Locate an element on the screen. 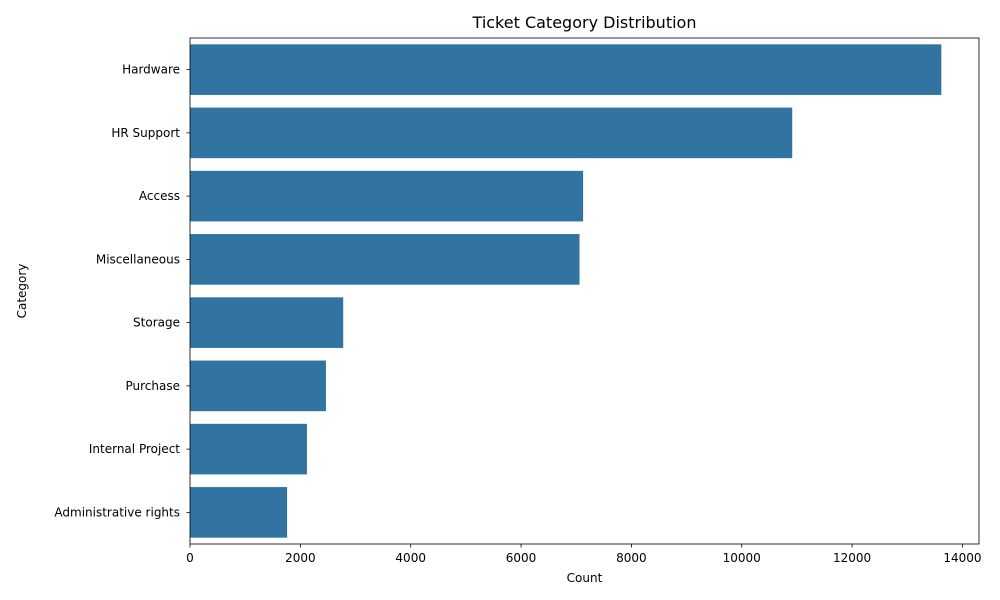  x-tick-label: 12000 is located at coordinates (852, 558).